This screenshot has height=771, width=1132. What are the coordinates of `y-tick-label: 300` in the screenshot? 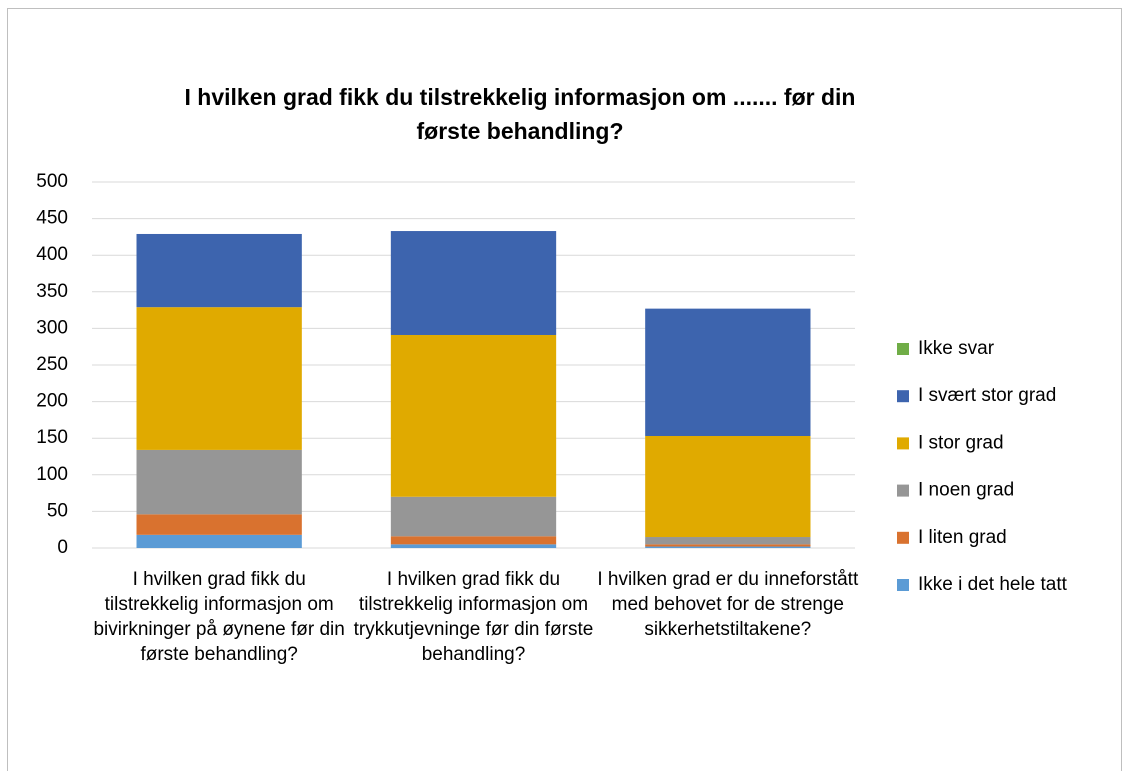 It's located at (52, 327).